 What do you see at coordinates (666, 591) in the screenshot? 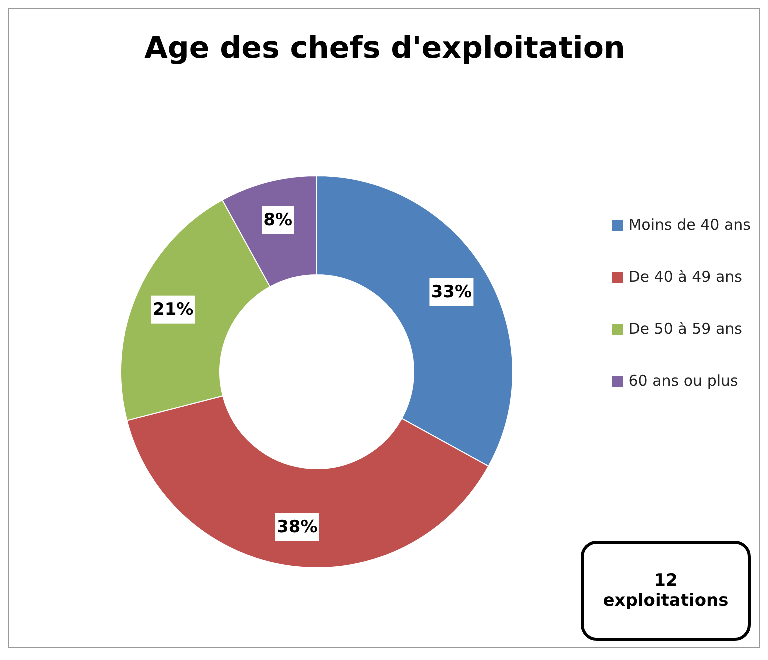
I see `note-box: 12 exploitations` at bounding box center [666, 591].